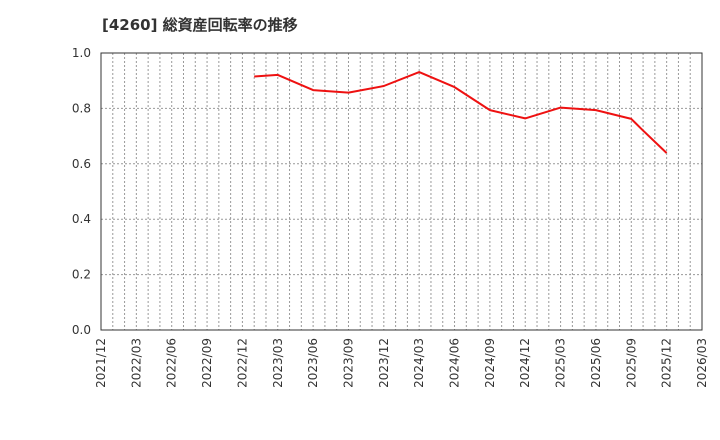 This screenshot has height=440, width=720. I want to click on x-tick-label: 2024/03, so click(419, 363).